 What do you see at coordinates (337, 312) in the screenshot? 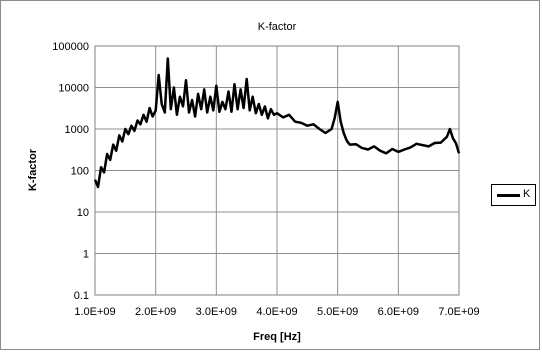
I see `x-tick-label: 5.0E+09` at bounding box center [337, 312].